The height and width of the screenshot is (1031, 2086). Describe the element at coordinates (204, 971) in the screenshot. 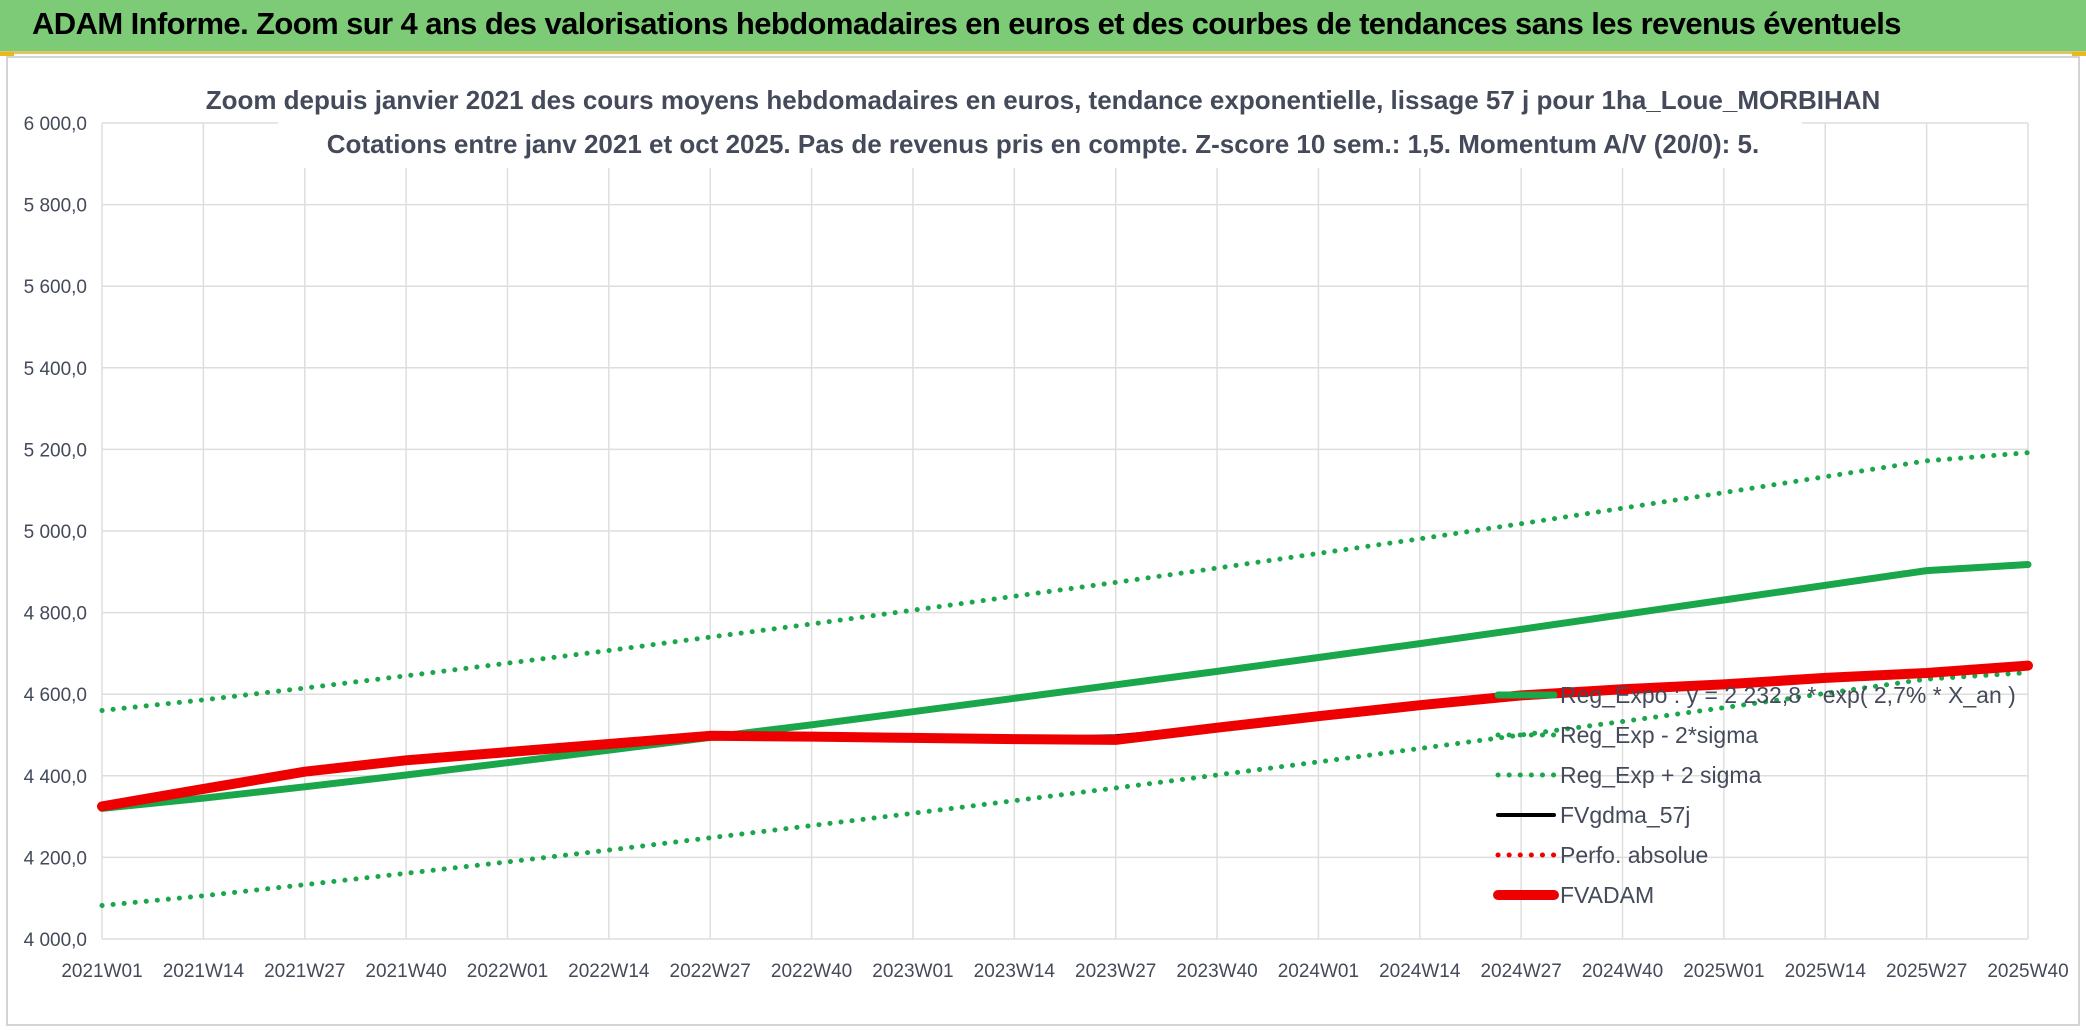

I see `x-tick-label: 2021W14` at that location.